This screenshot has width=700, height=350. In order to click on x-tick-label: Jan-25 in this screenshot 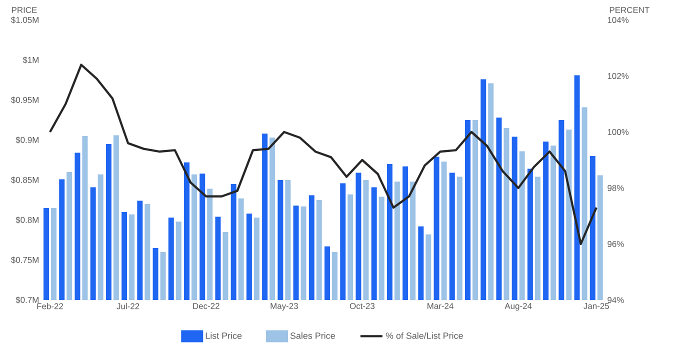, I will do `click(596, 306)`.